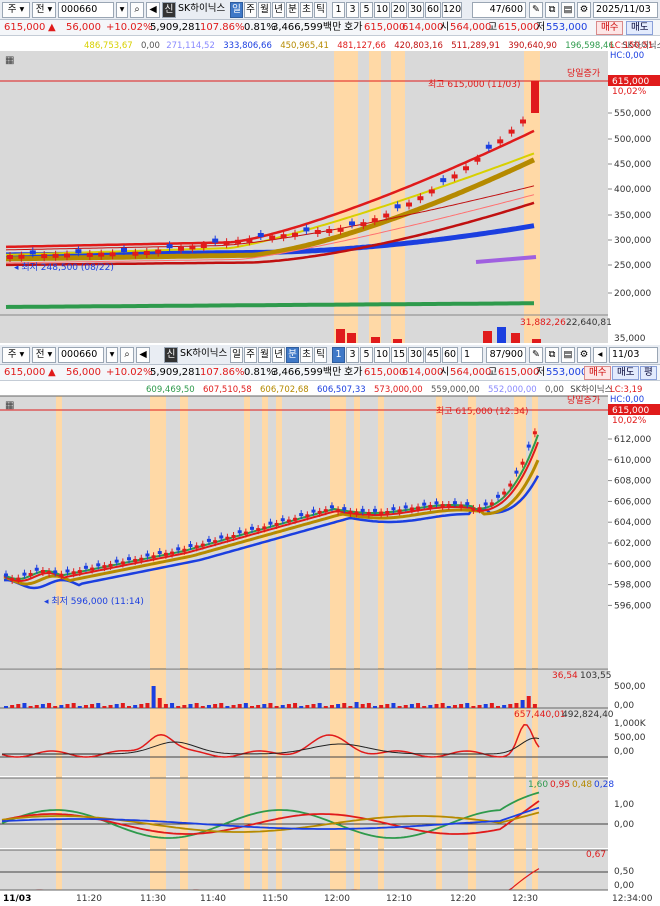 The width and height of the screenshot is (660, 906). I want to click on legend-value: 481,127,66, so click(361, 46).